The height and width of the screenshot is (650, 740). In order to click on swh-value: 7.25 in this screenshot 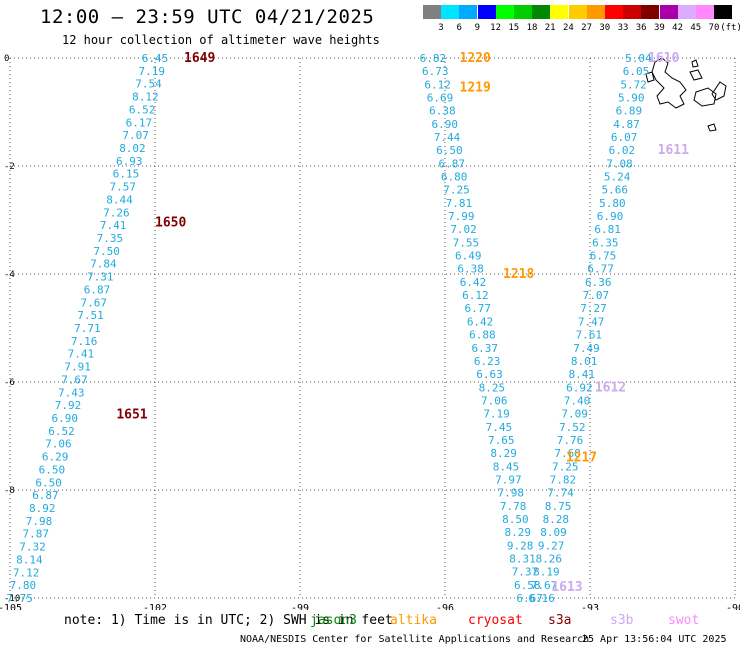, I will do `click(456, 190)`.